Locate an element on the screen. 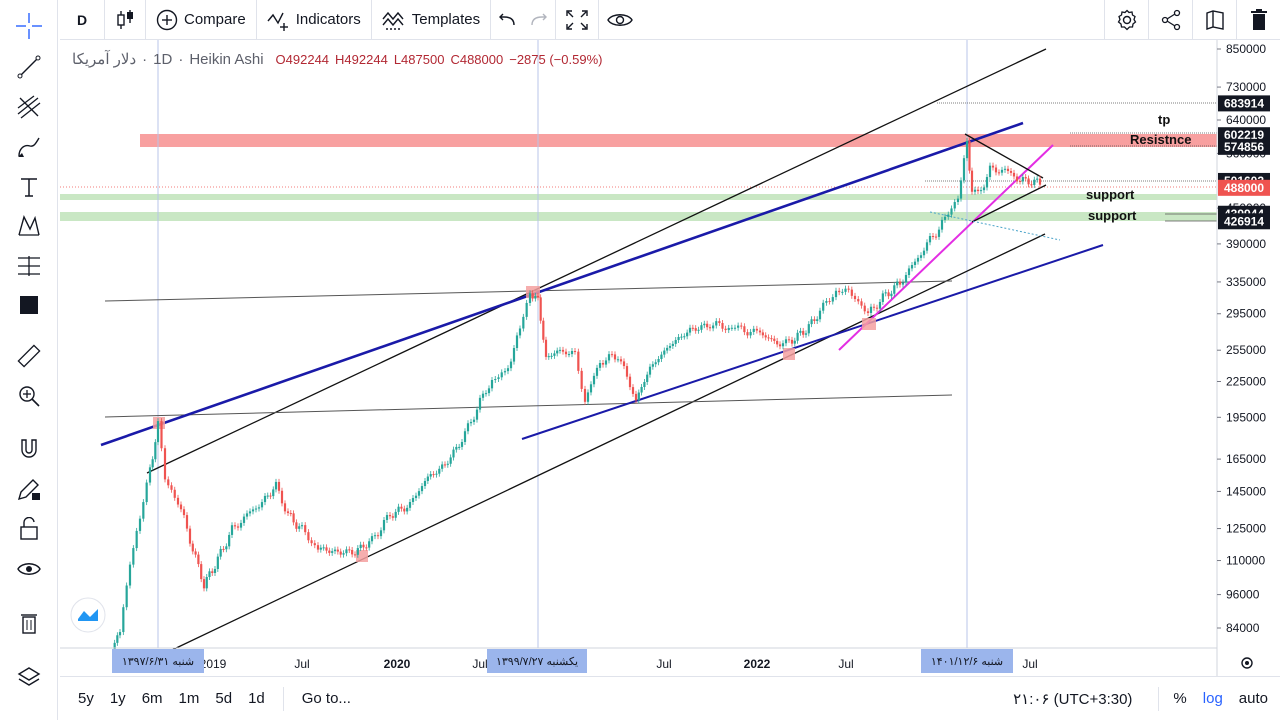 This screenshot has height=720, width=1280. range-1m: 1m is located at coordinates (189, 698).